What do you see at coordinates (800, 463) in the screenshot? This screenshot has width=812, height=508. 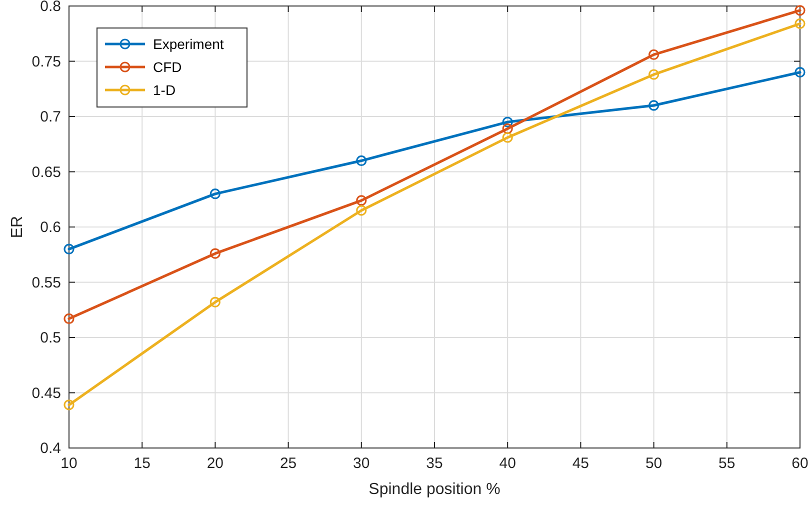 I see `x-tick-label: 60` at bounding box center [800, 463].